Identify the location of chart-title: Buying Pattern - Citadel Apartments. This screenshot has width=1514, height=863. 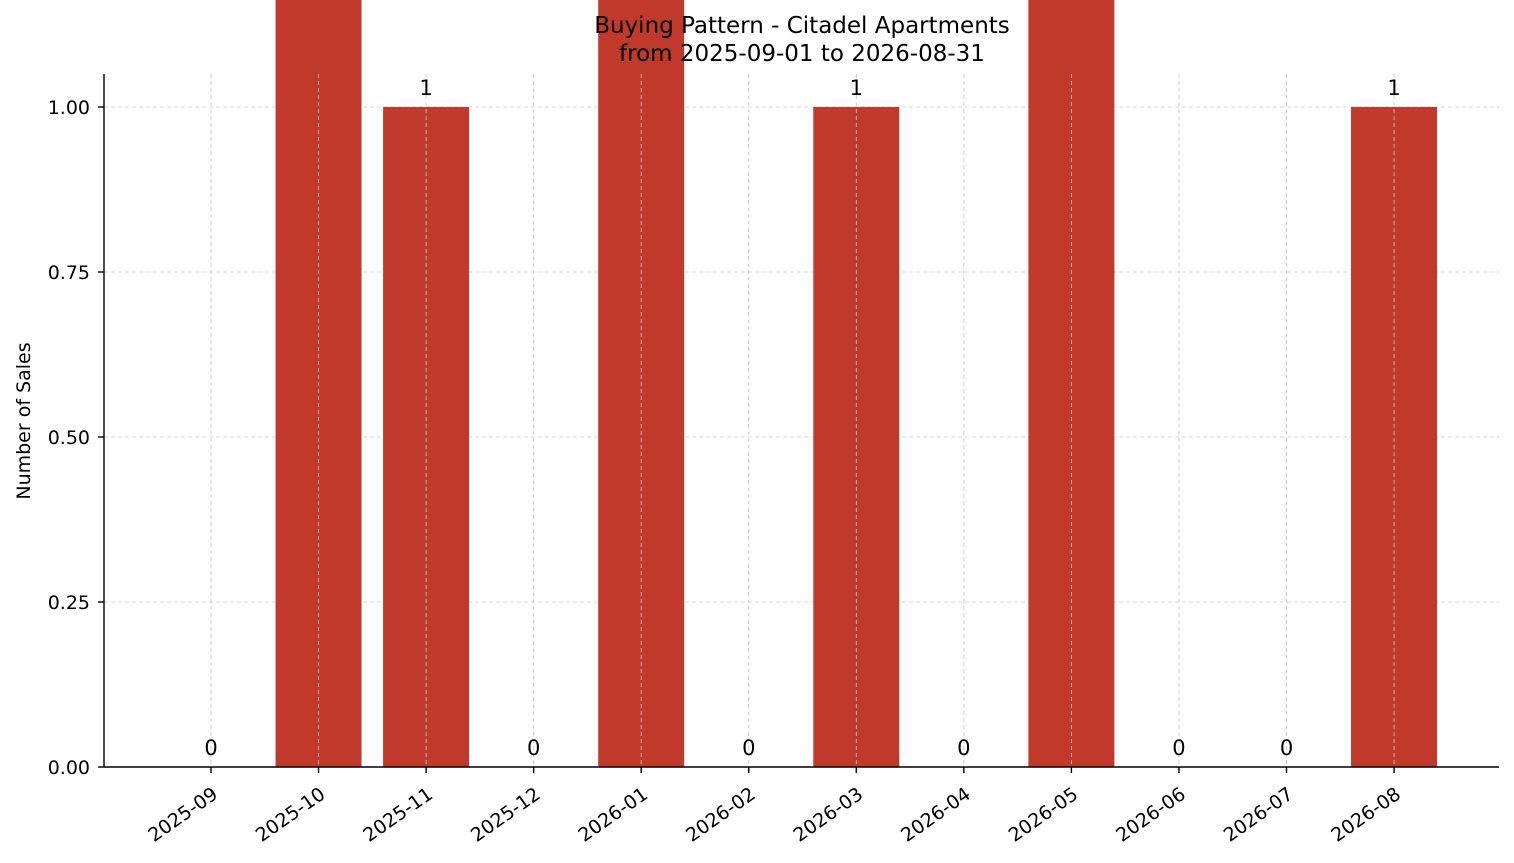
(802, 26).